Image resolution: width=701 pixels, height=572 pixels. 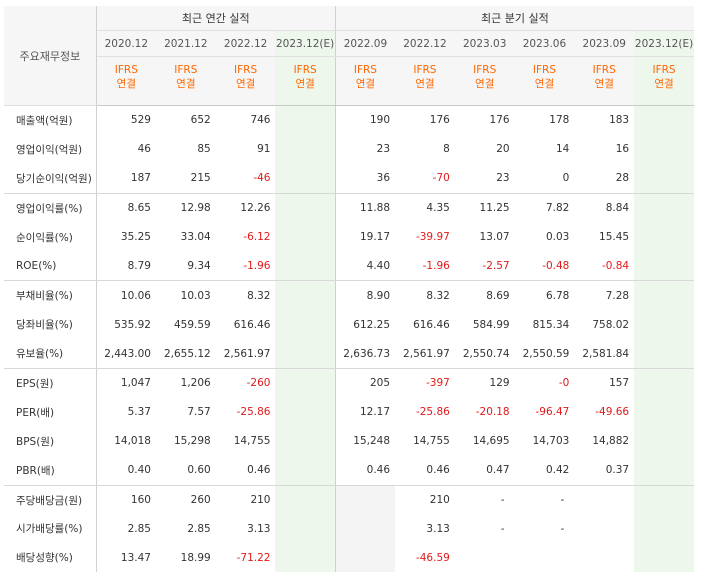 What do you see at coordinates (50, 237) in the screenshot?
I see `row-label: 순이익률(%)` at bounding box center [50, 237].